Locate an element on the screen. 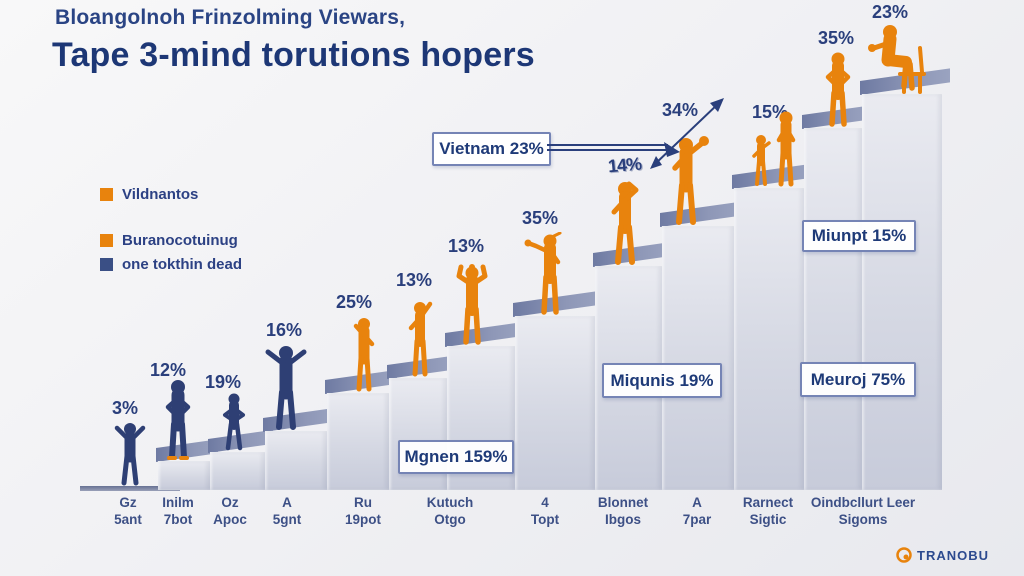 This screenshot has height=576, width=1024. legend-label: Buranocotuinug is located at coordinates (180, 240).